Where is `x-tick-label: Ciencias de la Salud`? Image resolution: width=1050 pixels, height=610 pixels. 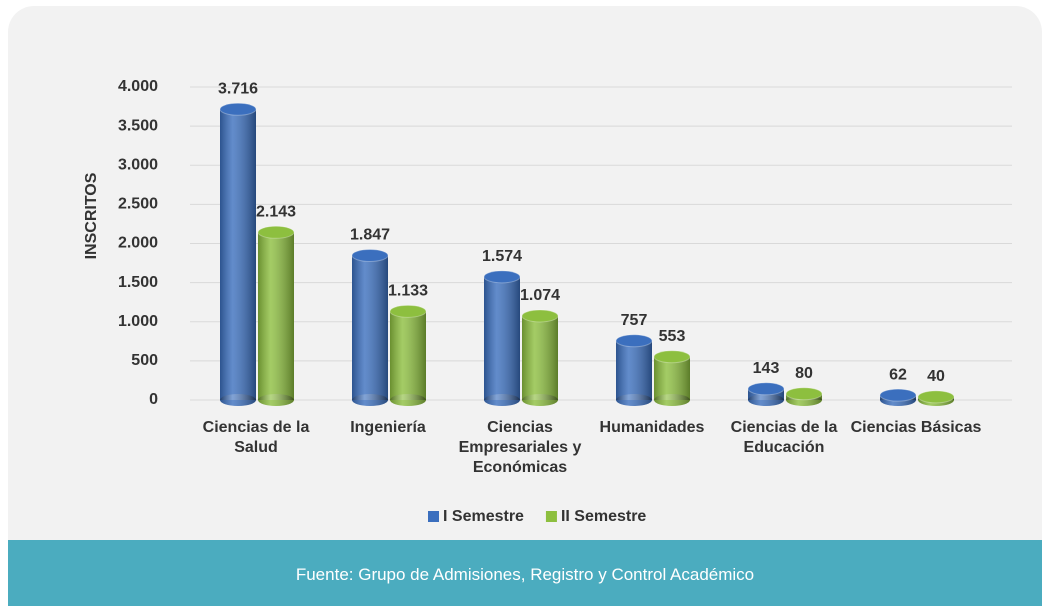
x-tick-label: Ciencias de la Salud is located at coordinates (256, 437).